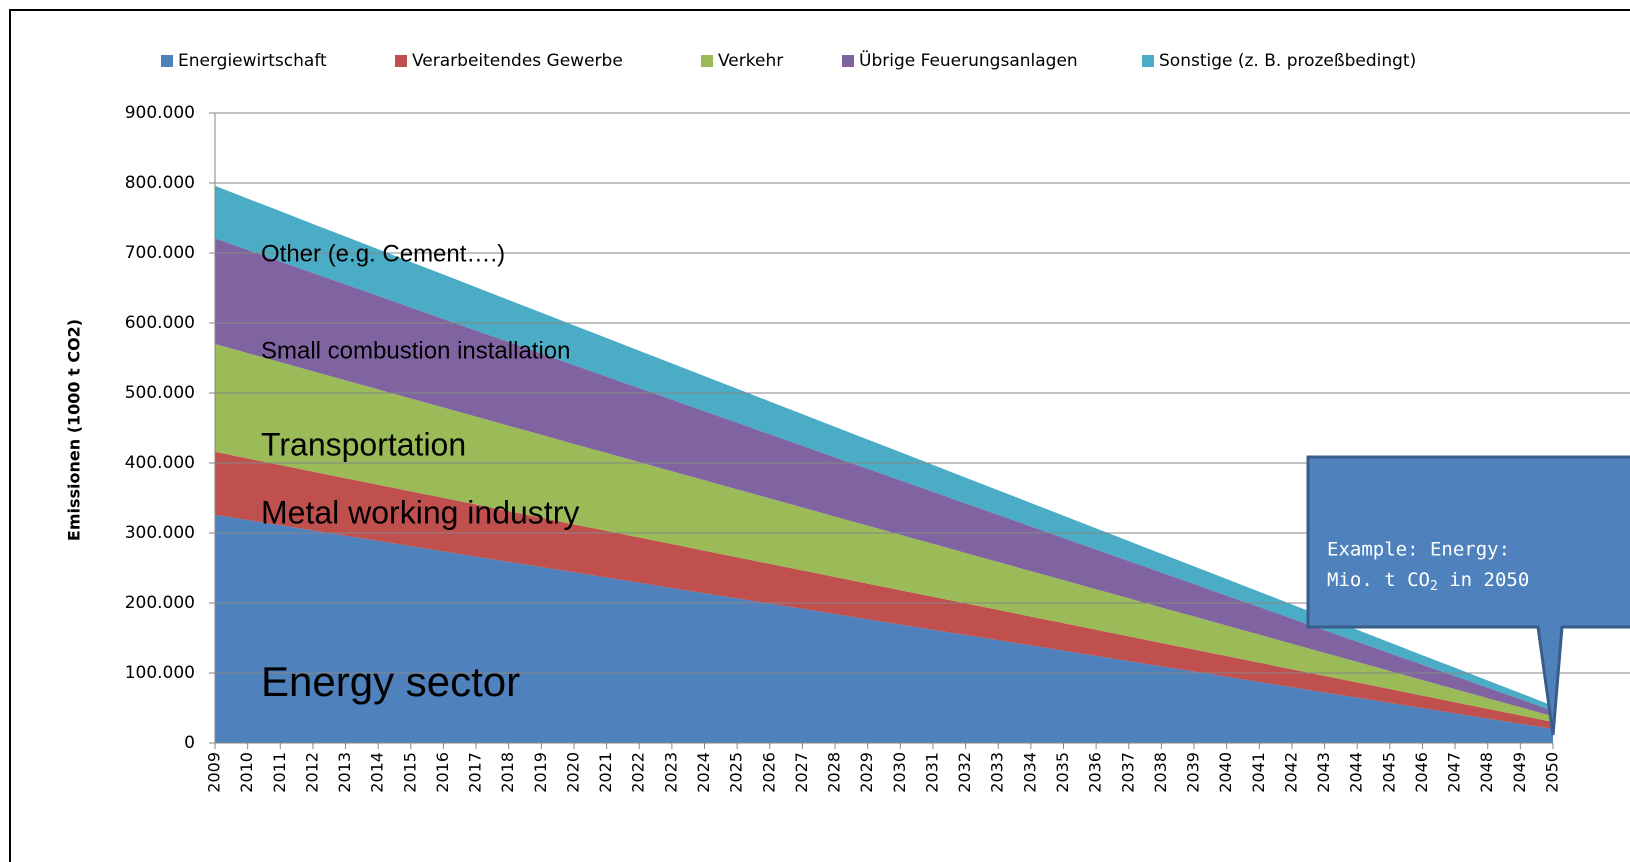  I want to click on annotation: Metal working industry, so click(420, 512).